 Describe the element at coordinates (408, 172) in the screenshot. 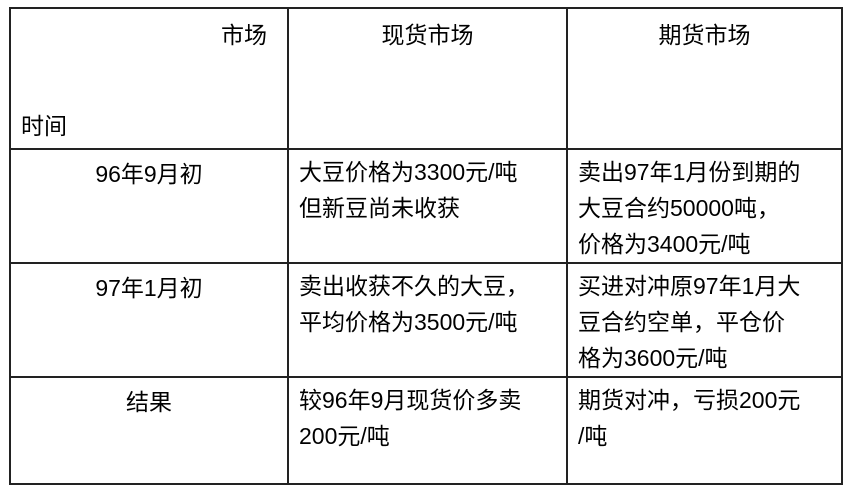

I see `cell-line: 大豆价格为3300元/吨` at that location.